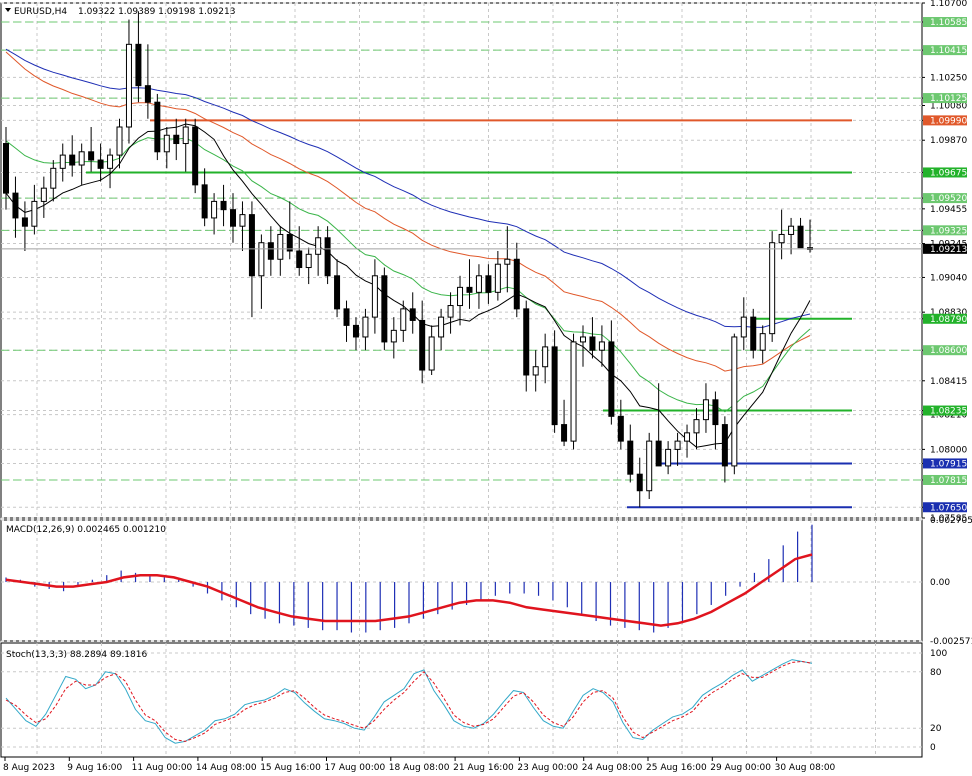 The width and height of the screenshot is (972, 776). I want to click on symbol-title: EURUSD,H4, so click(40, 12).